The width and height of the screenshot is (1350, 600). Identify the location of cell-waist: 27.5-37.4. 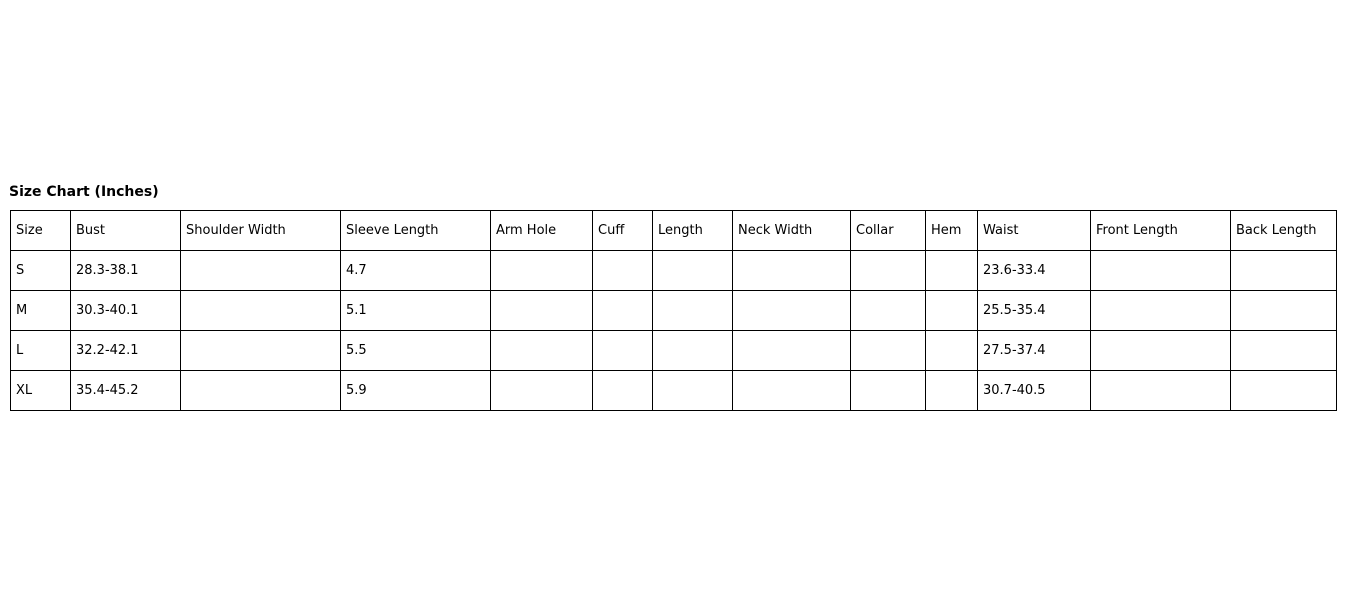
(1034, 350).